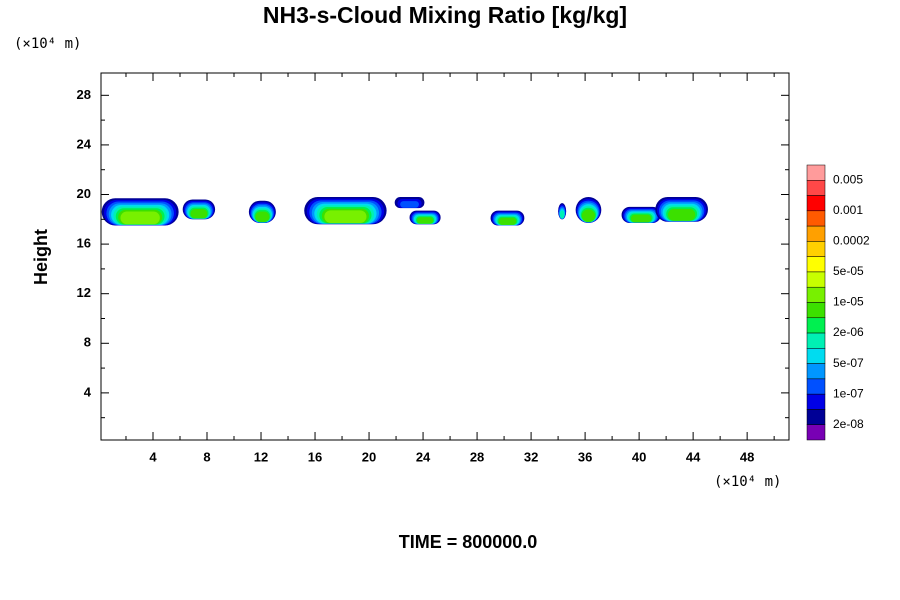 The image size is (900, 600). I want to click on x-tick-label: 16, so click(315, 456).